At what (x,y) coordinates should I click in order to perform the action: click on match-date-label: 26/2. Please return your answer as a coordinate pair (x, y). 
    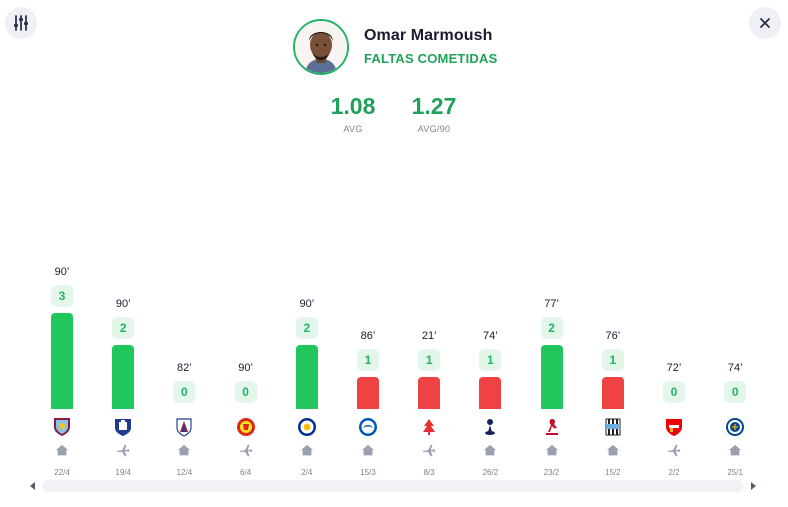
    Looking at the image, I should click on (490, 472).